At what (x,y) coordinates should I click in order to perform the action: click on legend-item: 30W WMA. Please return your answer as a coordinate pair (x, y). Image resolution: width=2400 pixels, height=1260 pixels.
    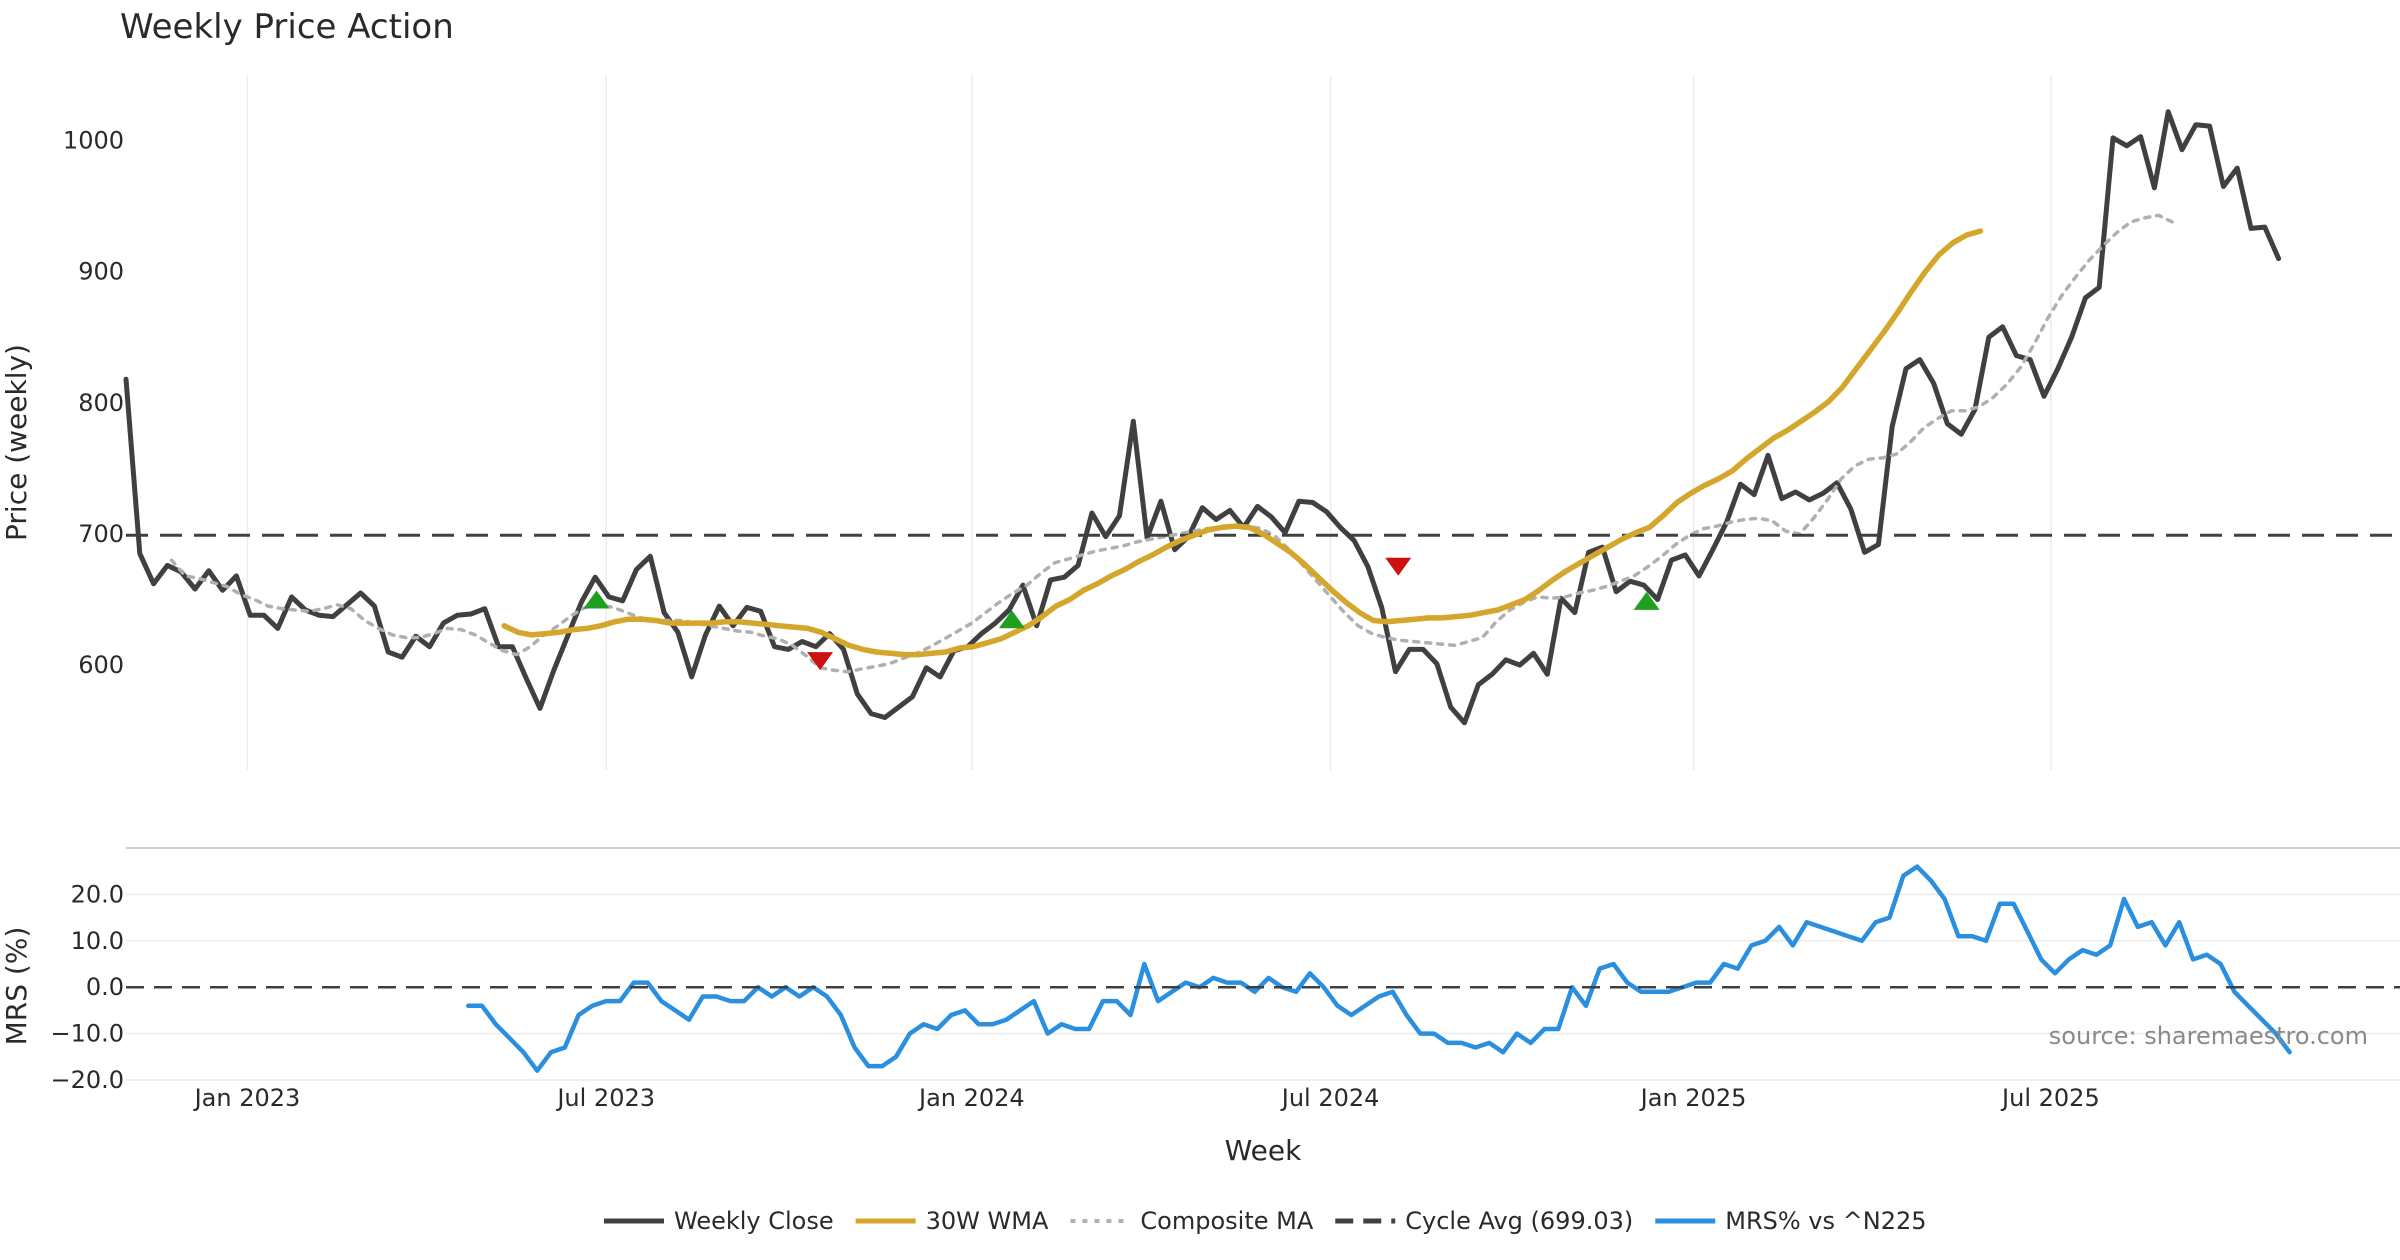
    Looking at the image, I should click on (952, 1221).